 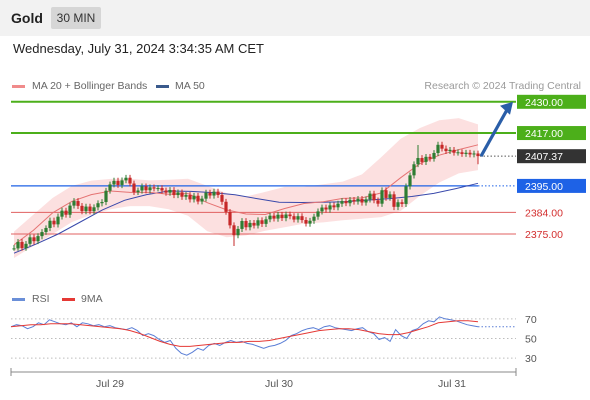 What do you see at coordinates (244, 336) in the screenshot?
I see `rsi-line` at bounding box center [244, 336].